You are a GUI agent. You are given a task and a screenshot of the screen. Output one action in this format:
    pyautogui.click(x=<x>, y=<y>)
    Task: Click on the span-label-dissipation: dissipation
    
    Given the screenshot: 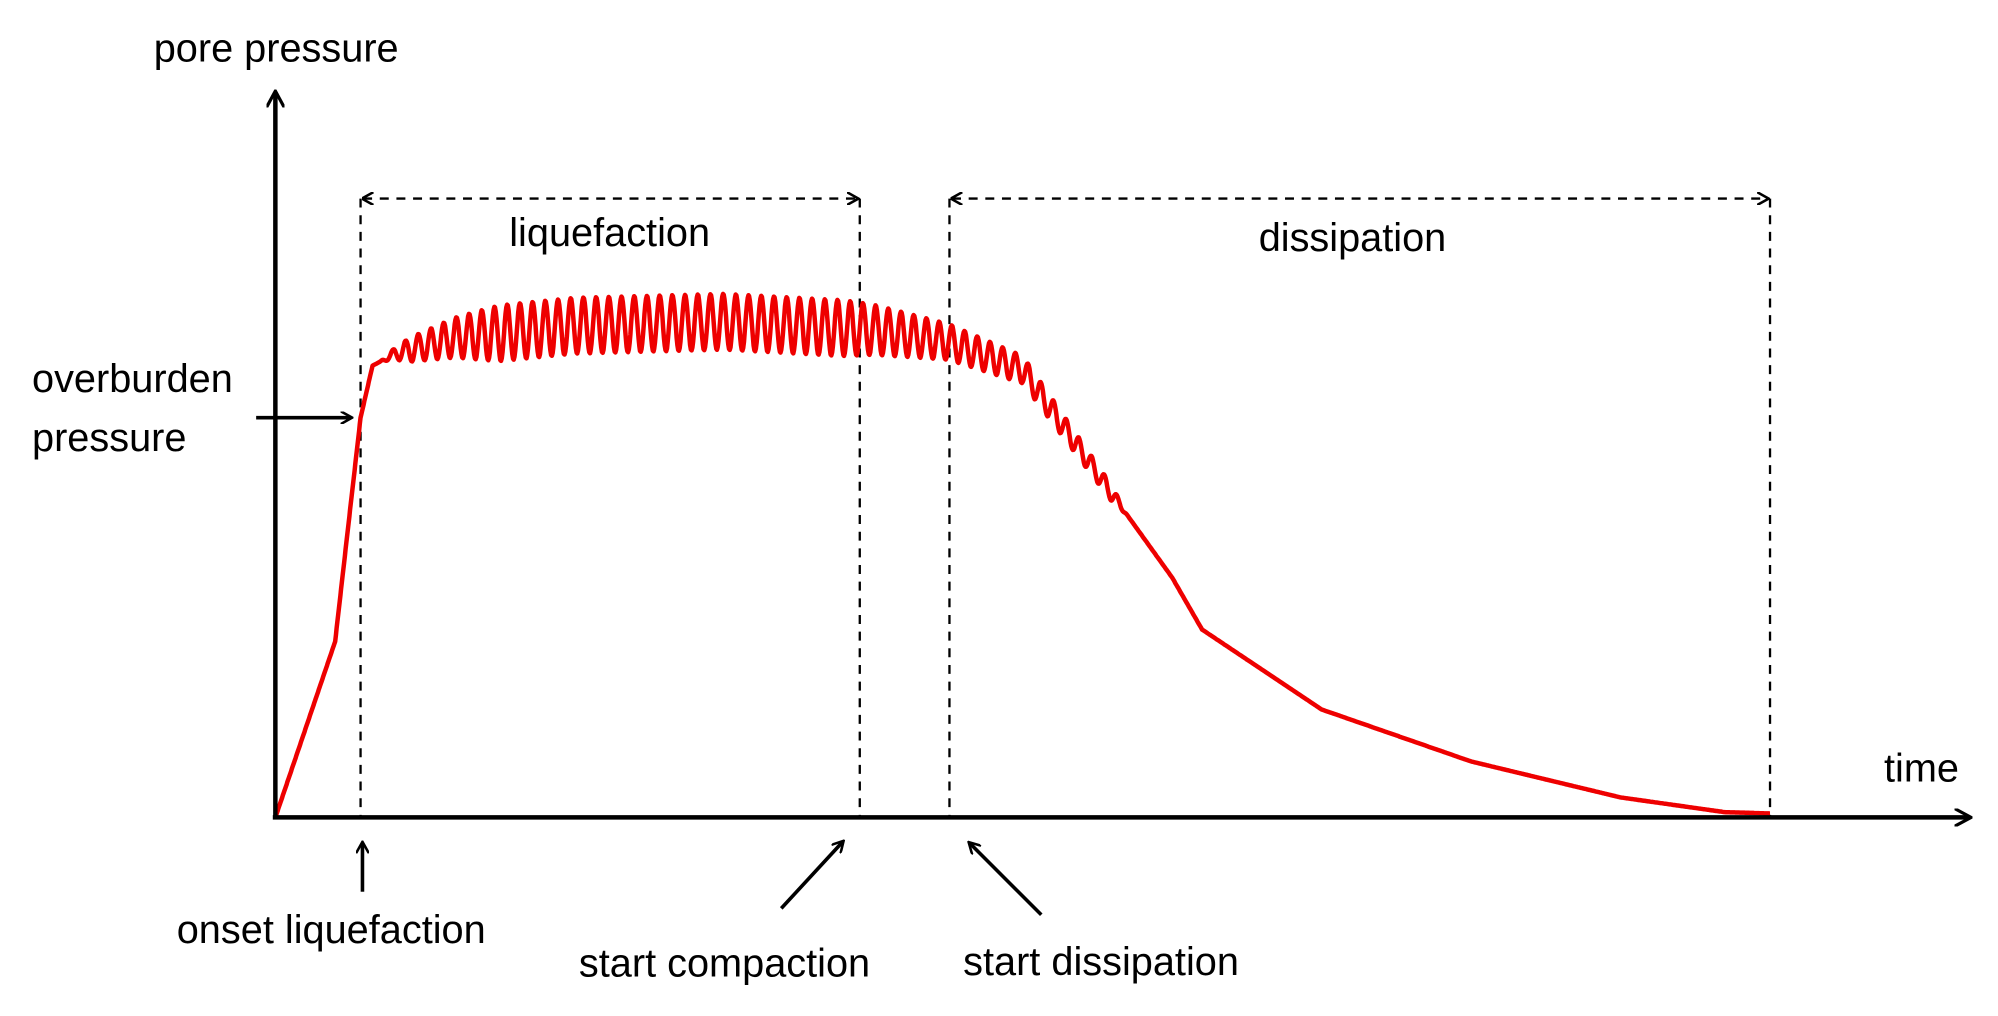 What is the action you would take?
    pyautogui.click(x=1353, y=238)
    